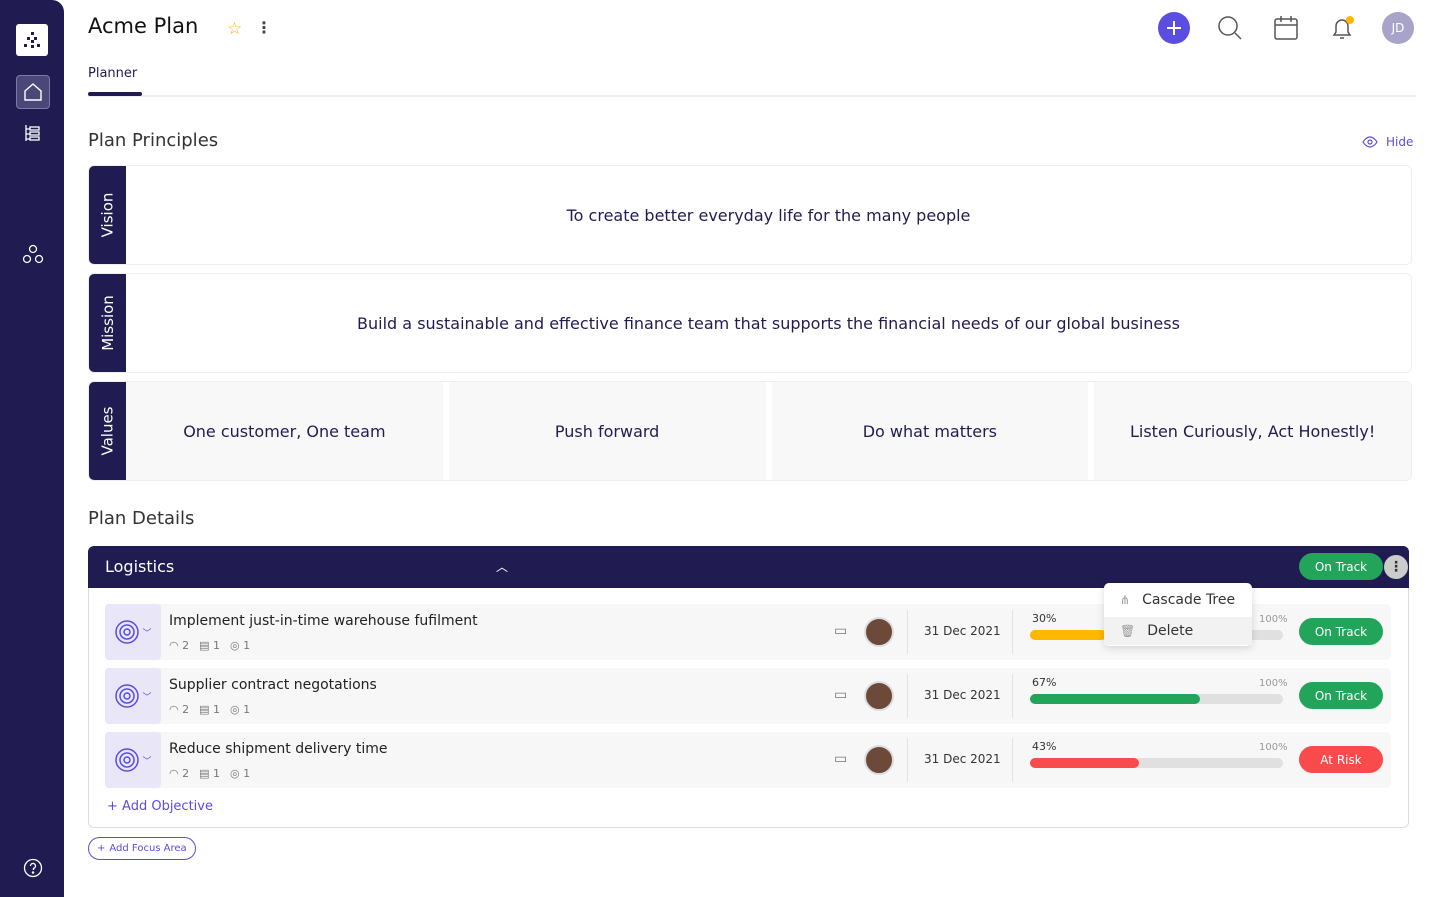 This screenshot has height=897, width=1440. I want to click on menu-item-cascade-tree: ⋔ Cascade Tree, so click(1178, 600).